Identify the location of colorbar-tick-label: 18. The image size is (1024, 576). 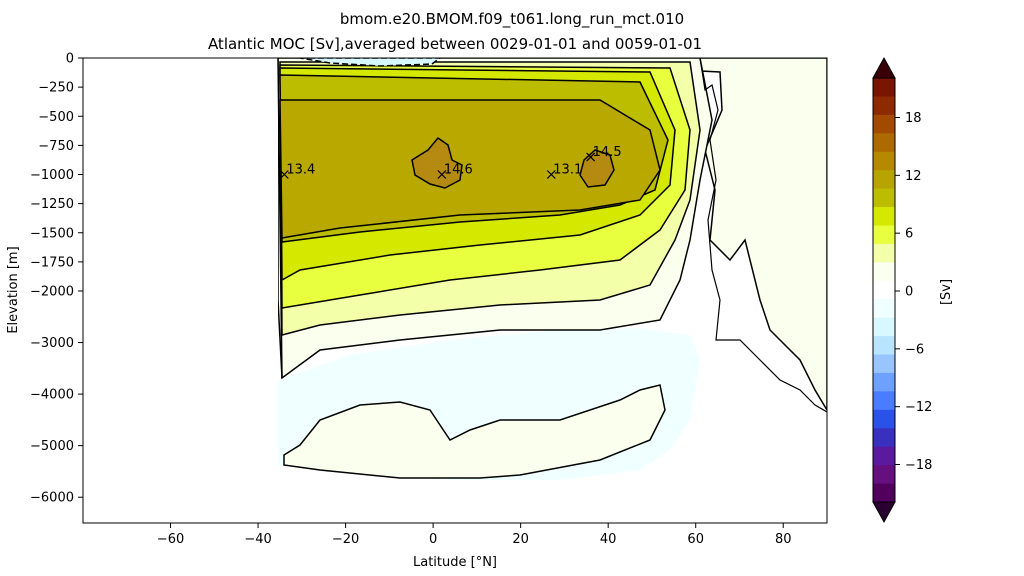
(913, 118).